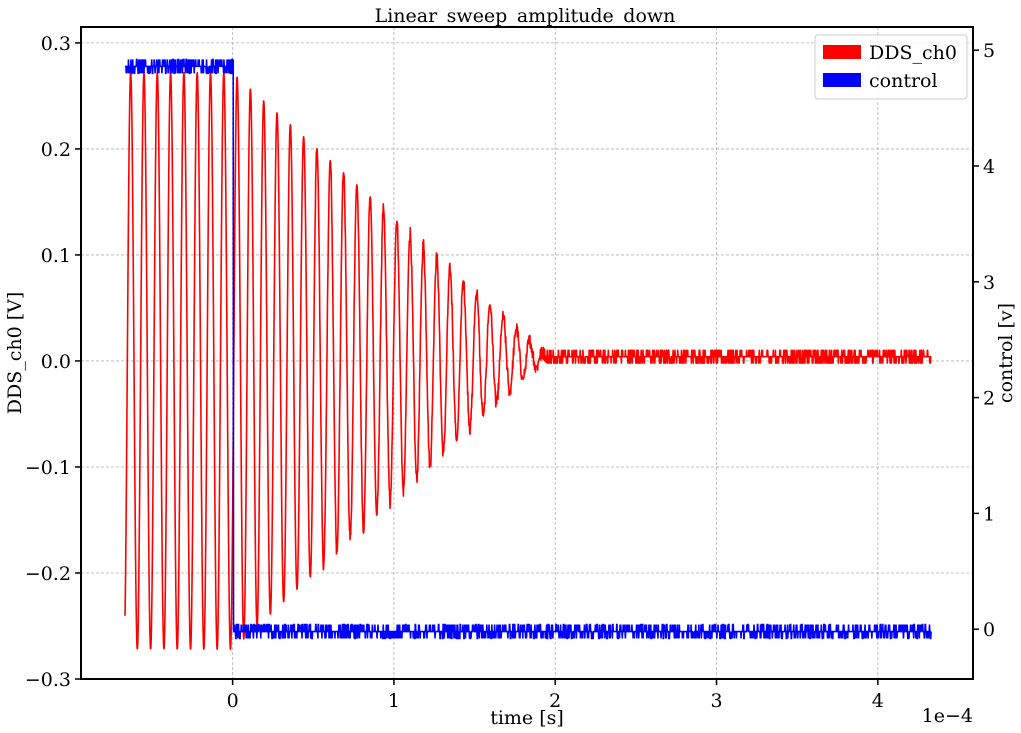 The width and height of the screenshot is (1021, 733). I want to click on legend-label-control: control, so click(903, 81).